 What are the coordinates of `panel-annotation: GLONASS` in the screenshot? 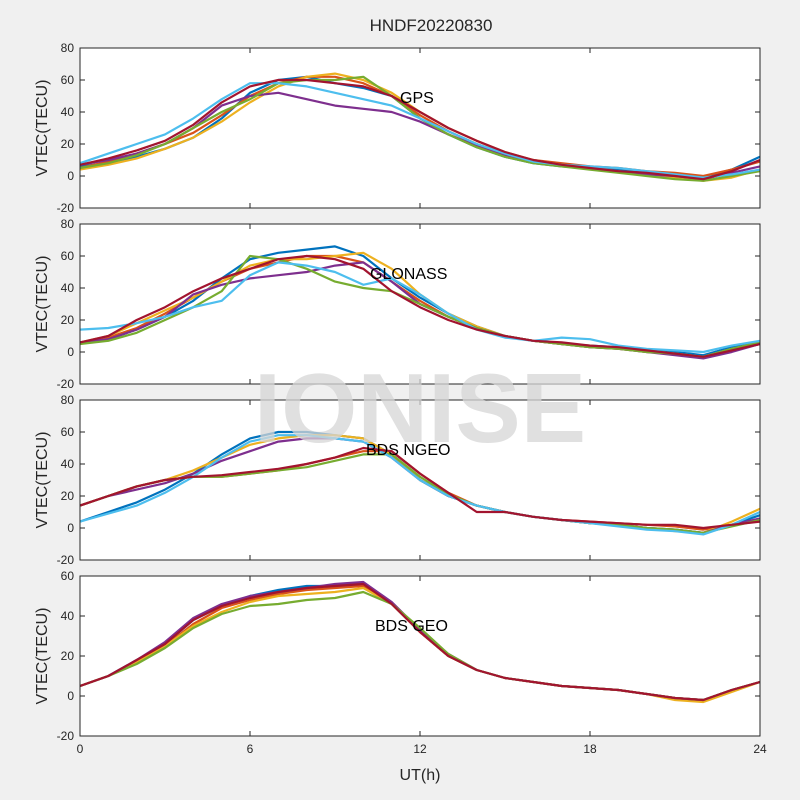 It's located at (408, 274).